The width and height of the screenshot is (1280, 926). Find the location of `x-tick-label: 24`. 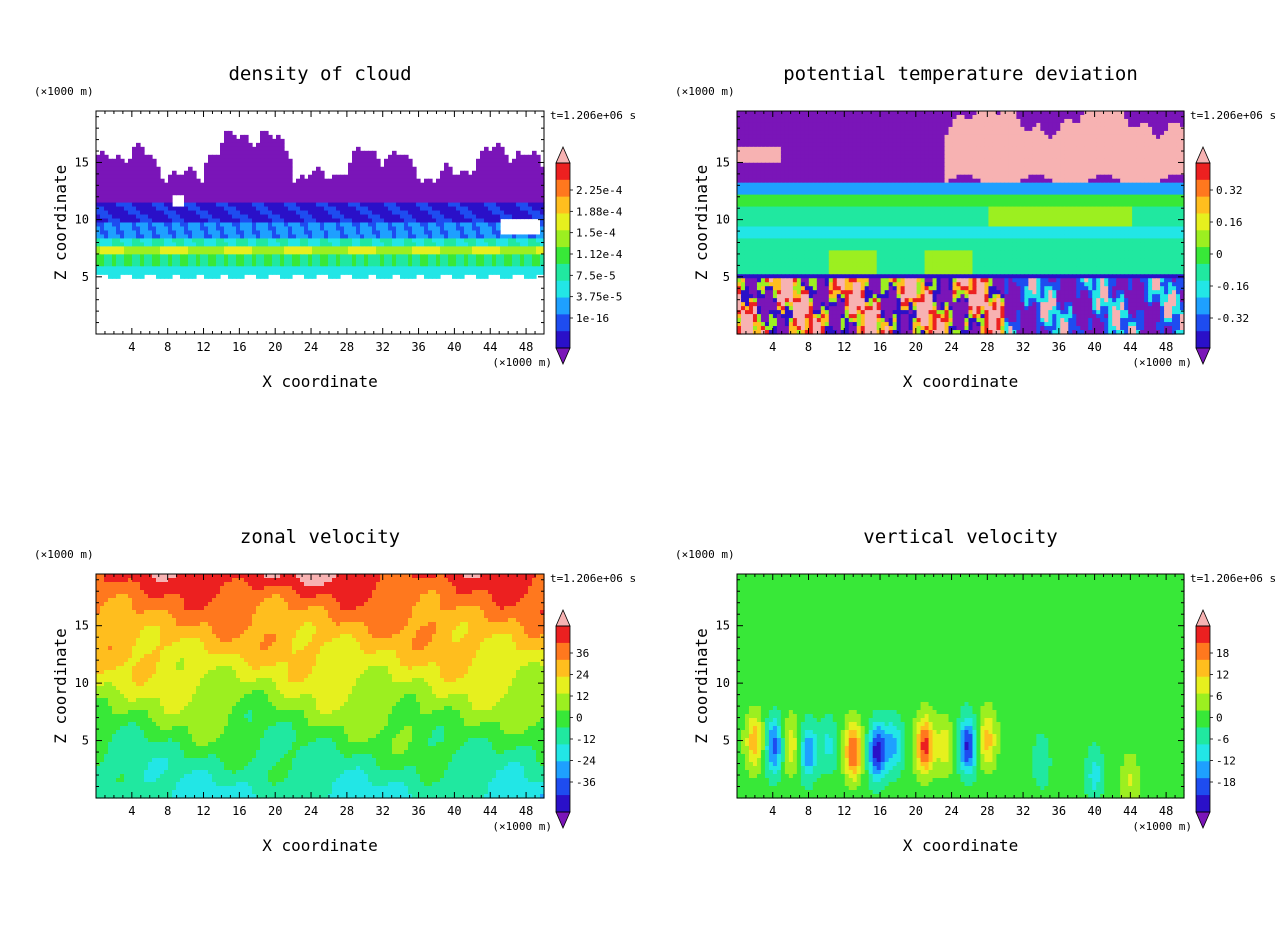

x-tick-label: 24 is located at coordinates (311, 347).